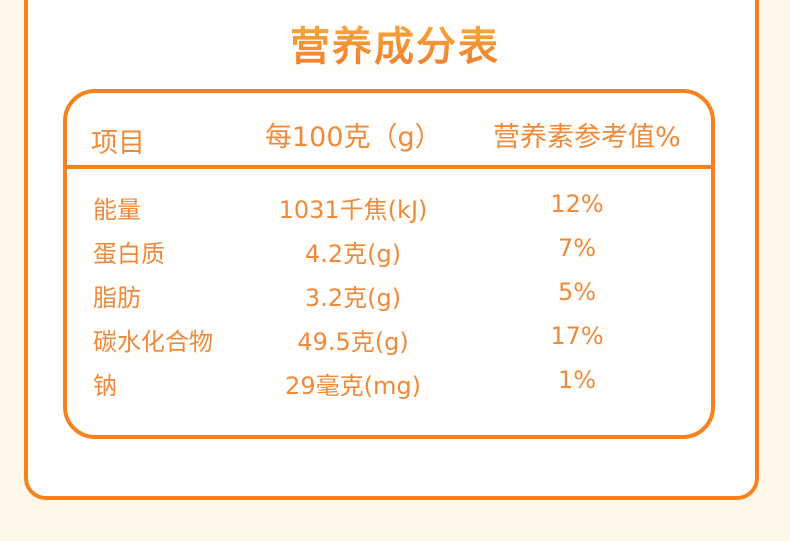 The height and width of the screenshot is (541, 790). Describe the element at coordinates (577, 336) in the screenshot. I see `row-nrv: 17%` at that location.